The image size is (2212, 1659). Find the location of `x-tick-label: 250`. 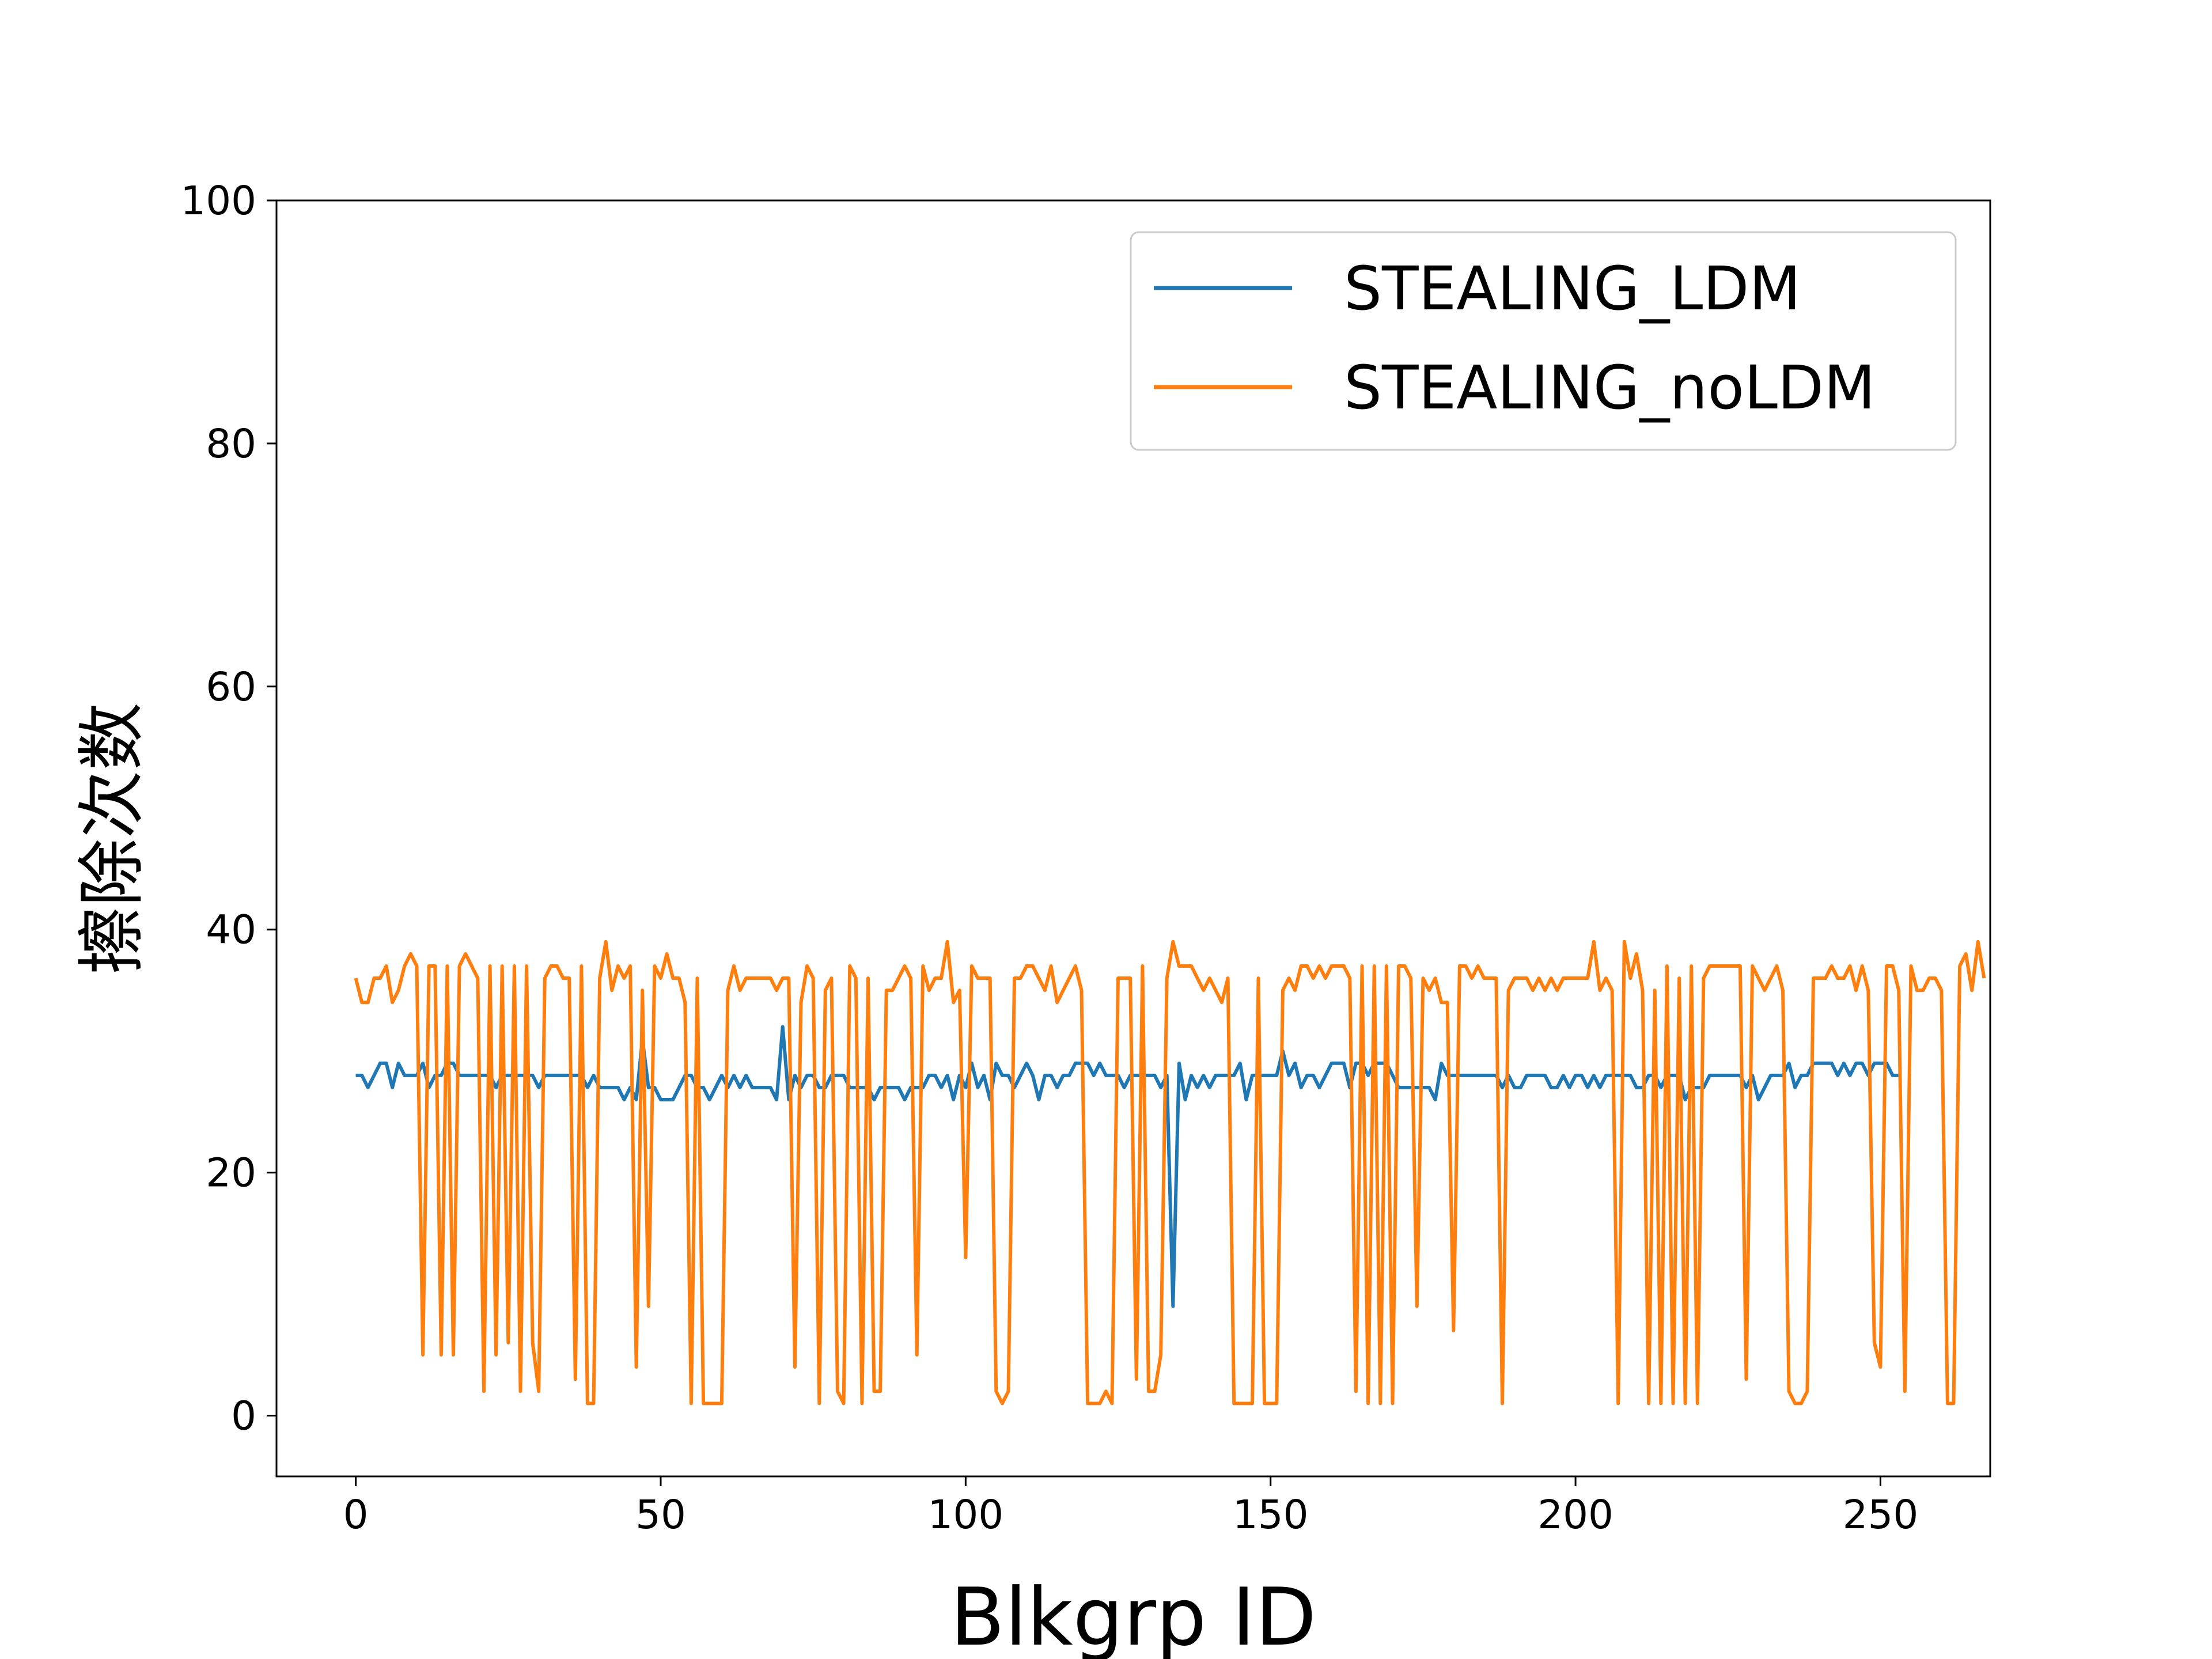

x-tick-label: 250 is located at coordinates (1881, 1515).